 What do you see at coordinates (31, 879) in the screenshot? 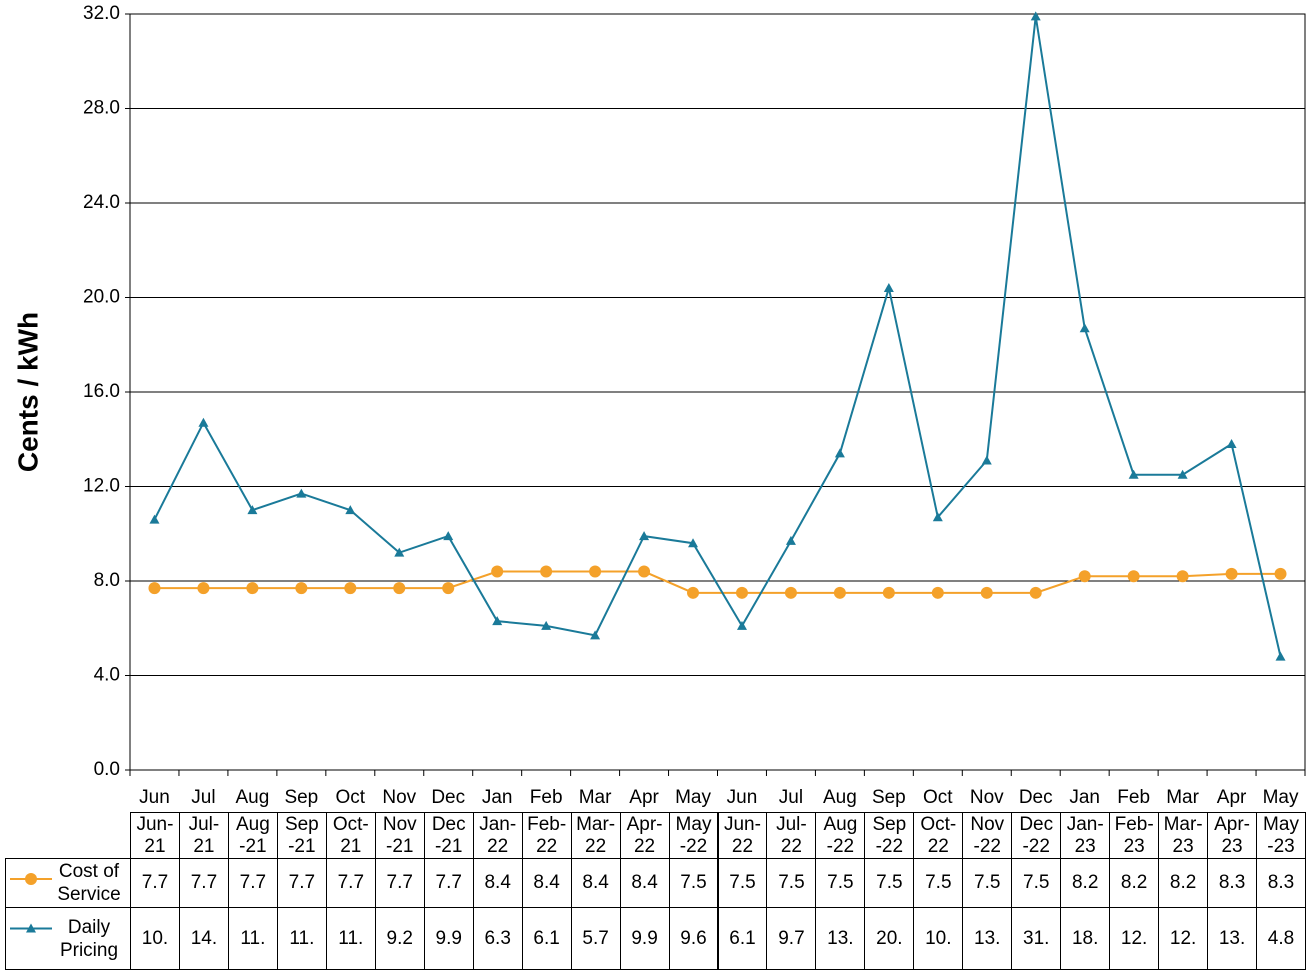
I see `legend-key-marker` at bounding box center [31, 879].